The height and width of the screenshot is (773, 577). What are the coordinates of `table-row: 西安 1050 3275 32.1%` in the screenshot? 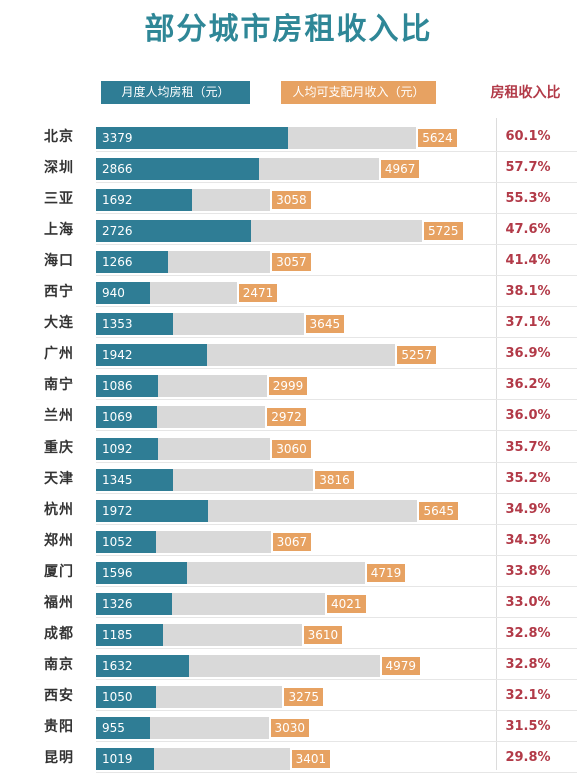 It's located at (288, 695).